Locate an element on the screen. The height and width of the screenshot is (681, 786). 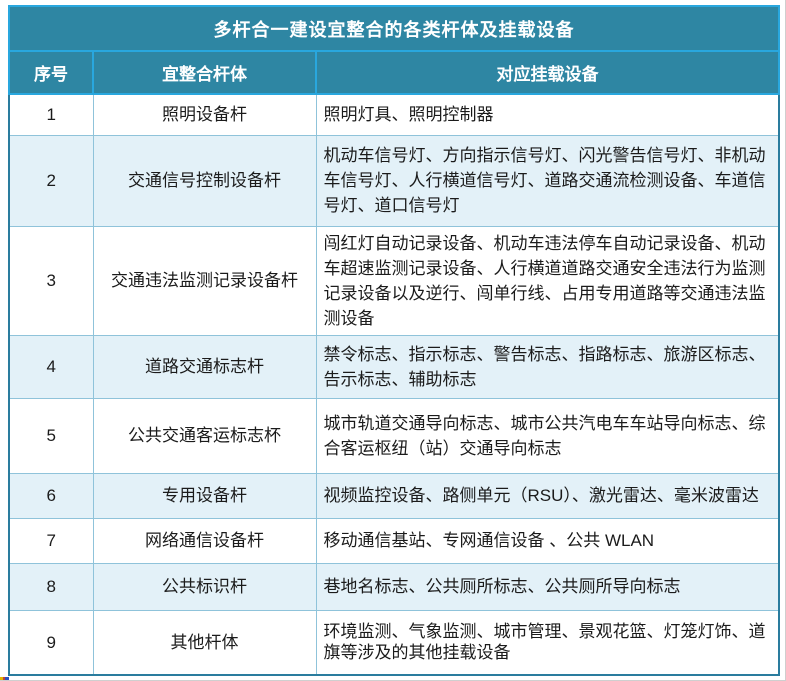
pole-type-cell: 专用设备杆 is located at coordinates (204, 495).